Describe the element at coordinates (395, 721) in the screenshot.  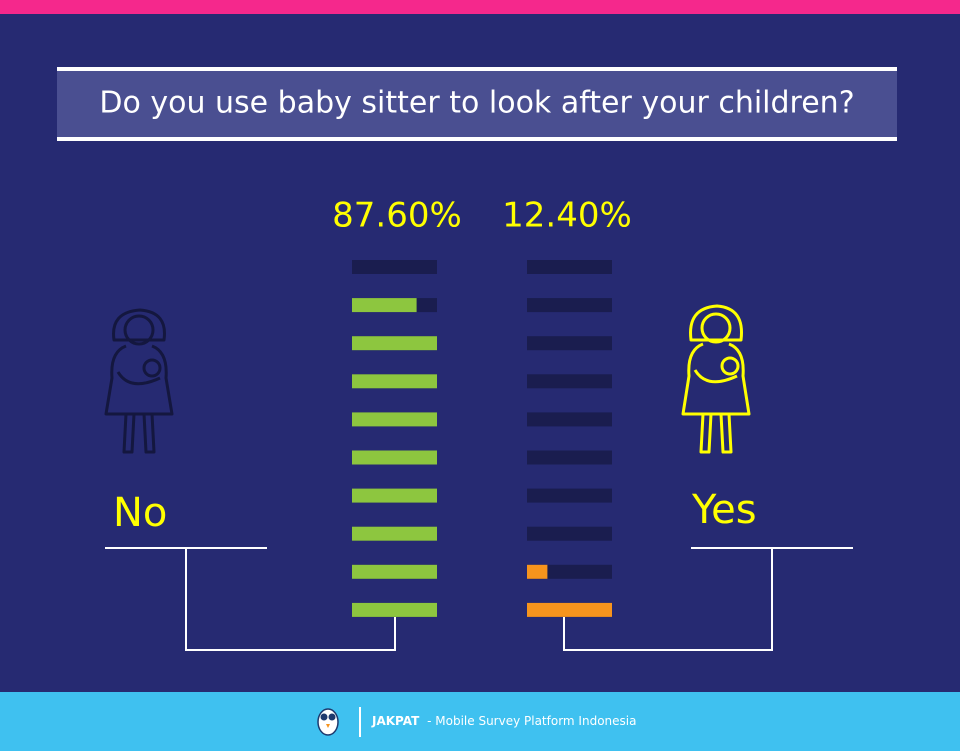
I see `footer-brand: JAKPAT` at that location.